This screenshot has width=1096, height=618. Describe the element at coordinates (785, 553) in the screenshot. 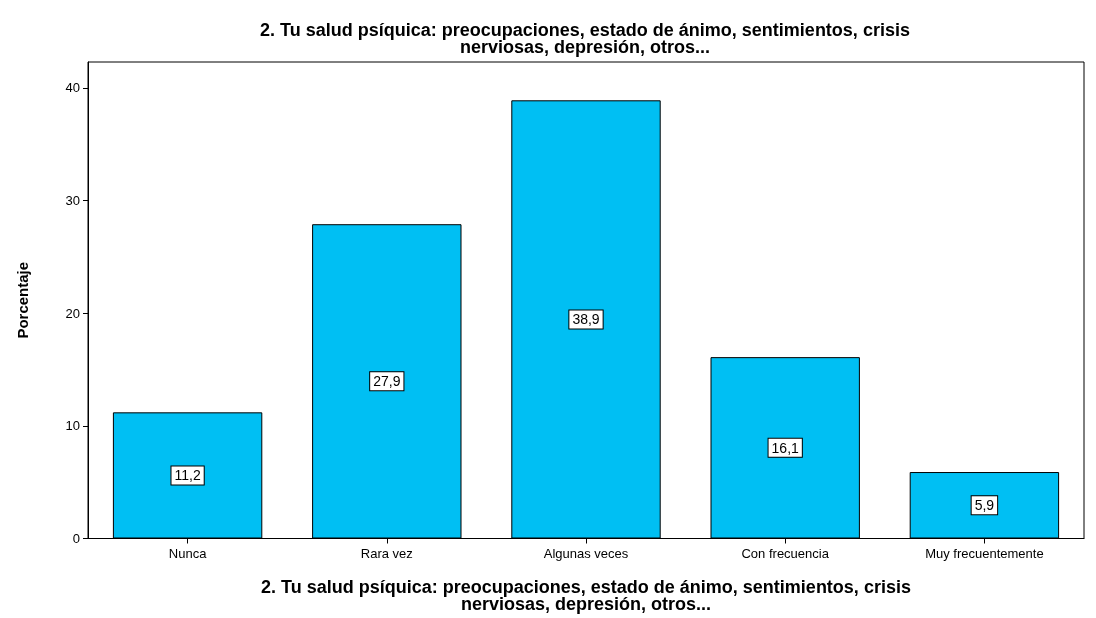

I see `x-tick-label: Con frecuencia` at that location.